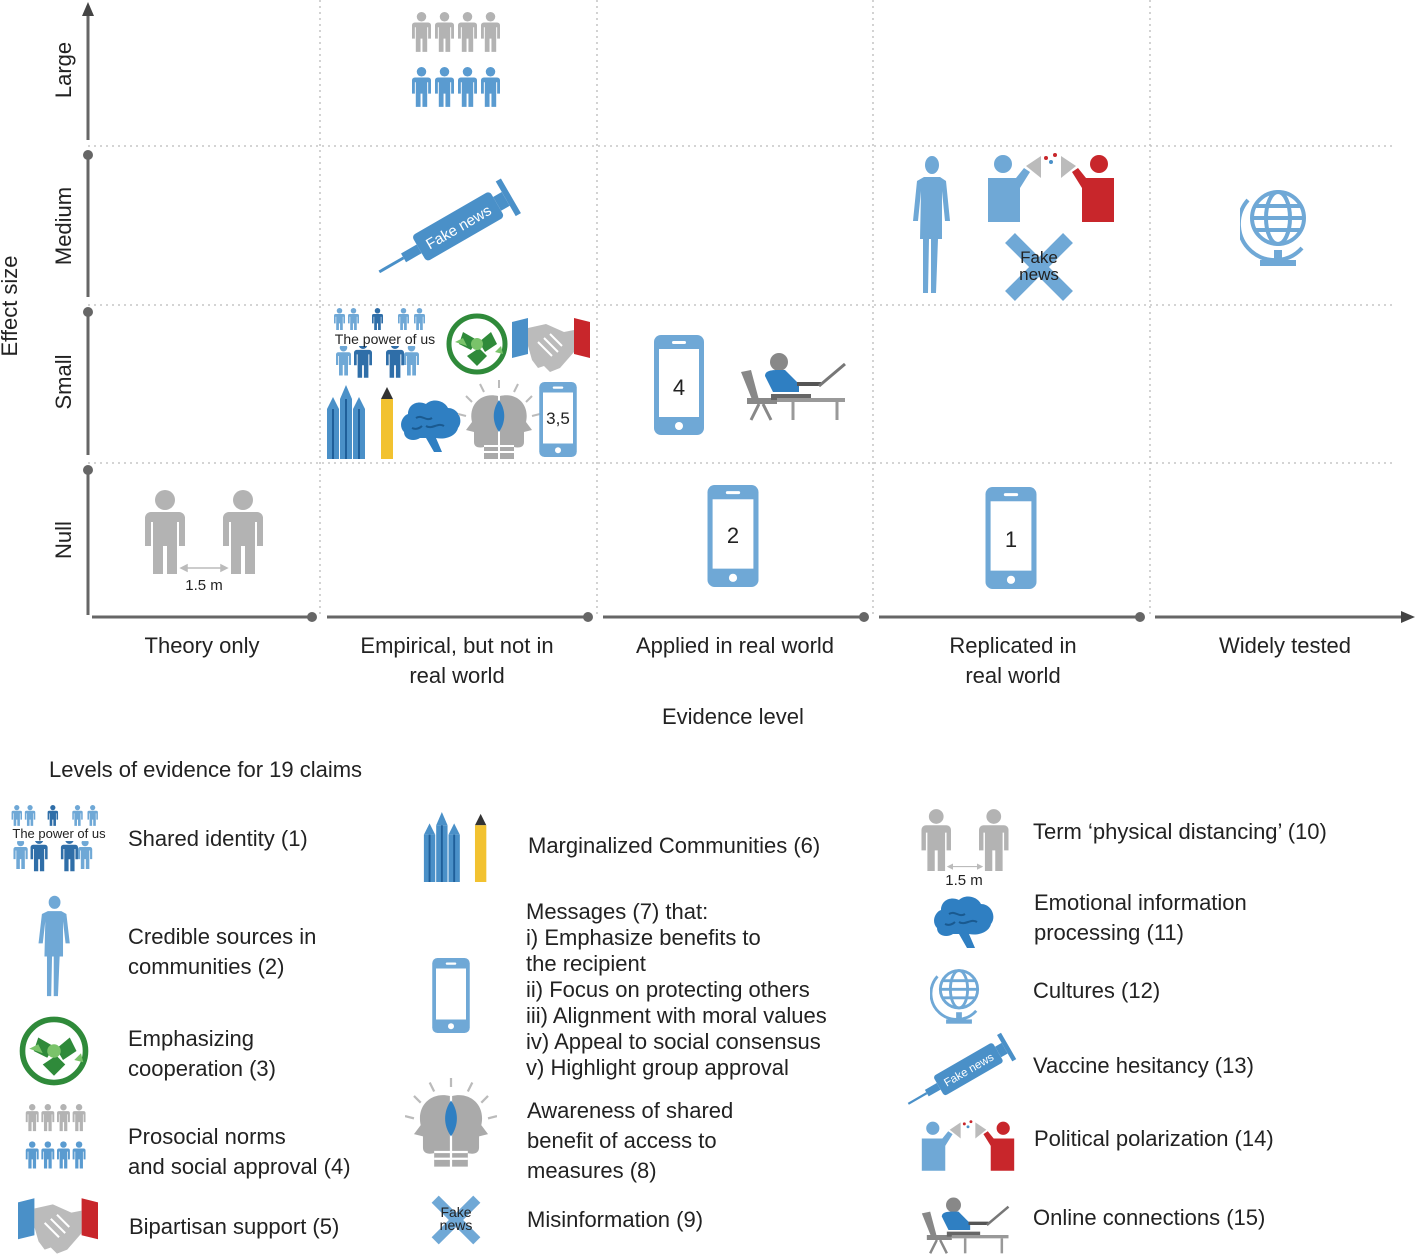 This screenshot has height=1256, width=1415. I want to click on polarization-icon, so click(1051, 187).